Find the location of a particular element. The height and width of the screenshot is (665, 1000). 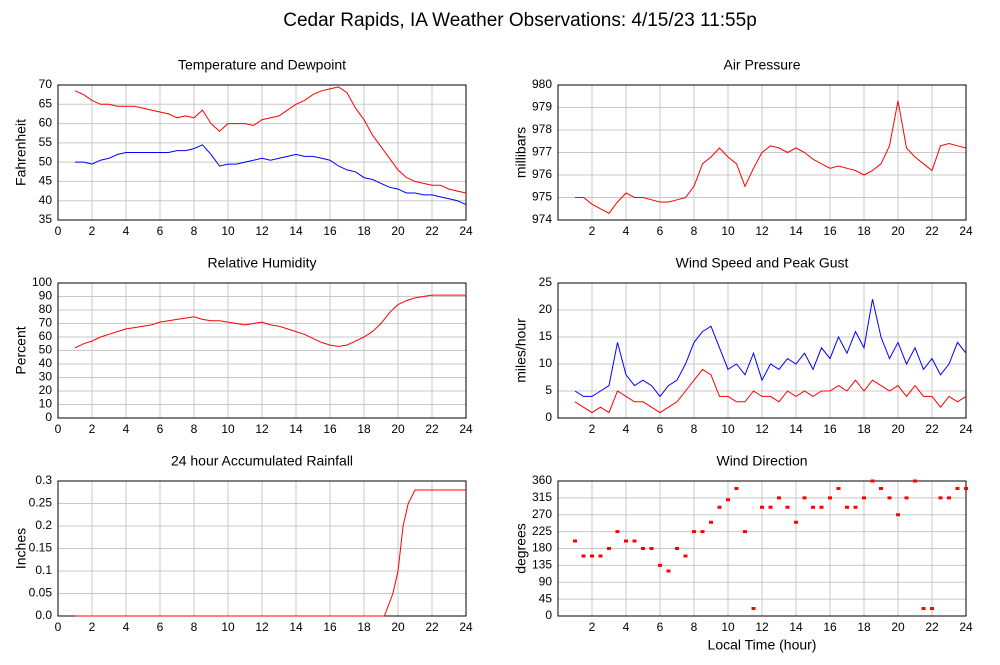

y-tick-label: 30 is located at coordinates (46, 377).